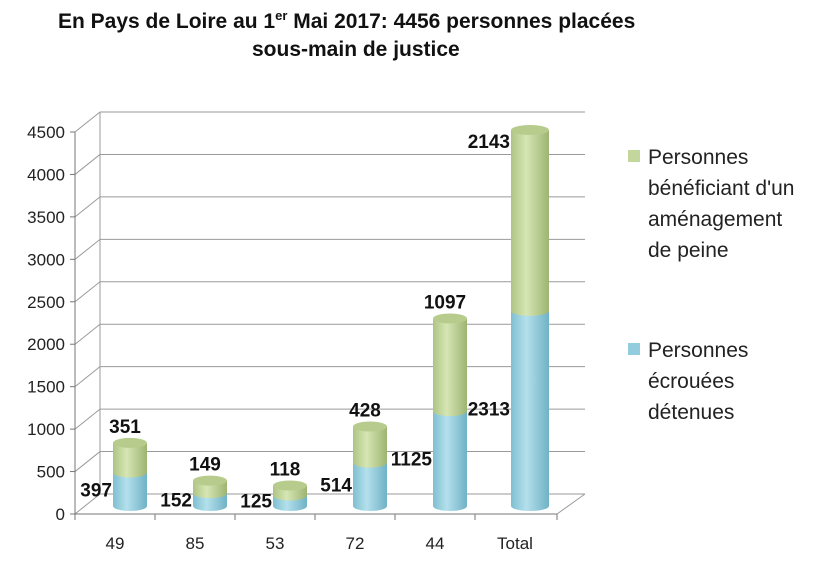  I want to click on y-tick-label: 0, so click(60, 514).